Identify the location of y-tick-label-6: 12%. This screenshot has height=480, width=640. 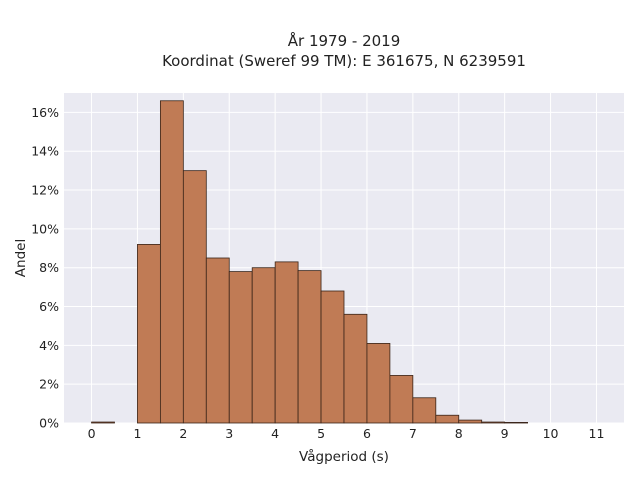
(45, 190).